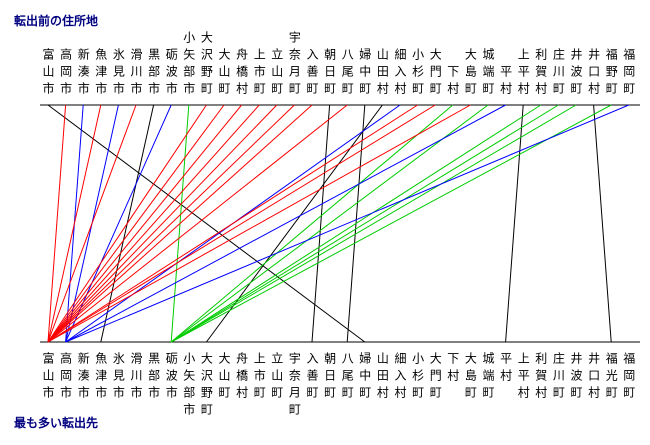  Describe the element at coordinates (100, 377) in the screenshot. I see `destination-label: 魚津市` at that location.